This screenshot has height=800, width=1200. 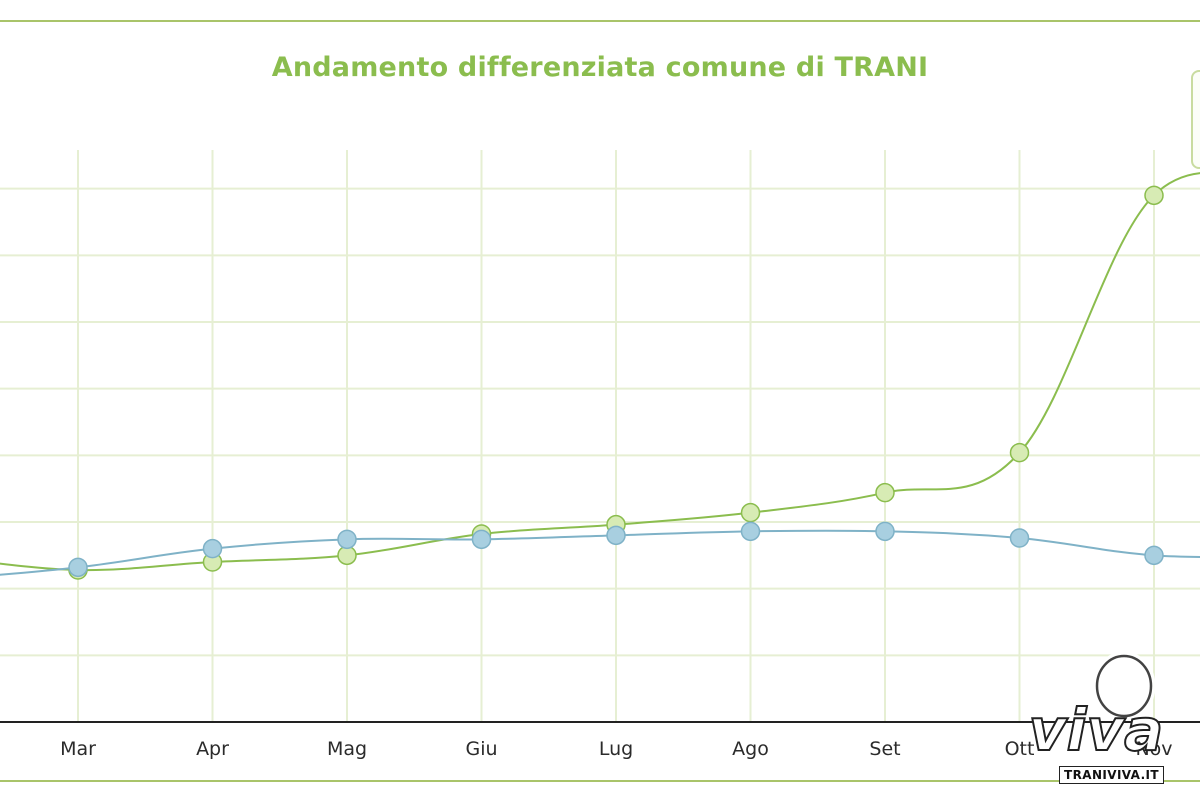 I want to click on x-tick-label-Giu: Giu, so click(x=481, y=749).